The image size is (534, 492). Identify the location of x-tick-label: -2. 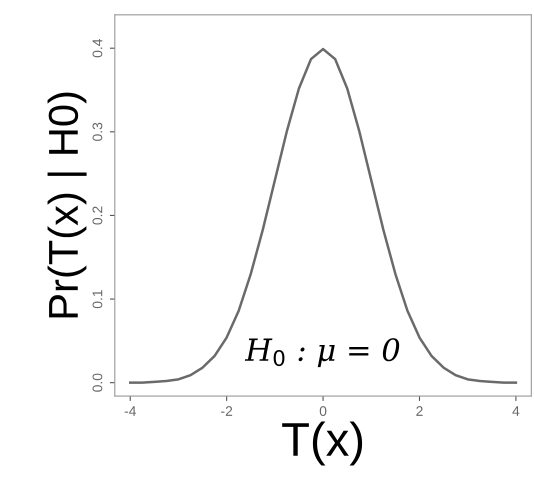
(226, 411).